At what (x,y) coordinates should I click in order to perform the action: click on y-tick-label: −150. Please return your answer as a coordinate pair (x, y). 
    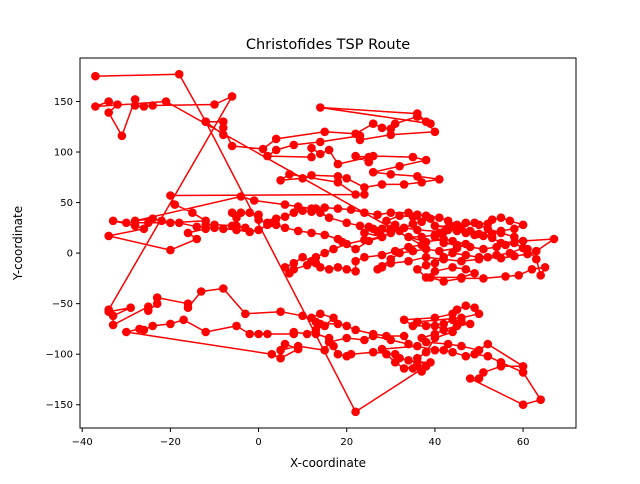
    Looking at the image, I should click on (59, 405).